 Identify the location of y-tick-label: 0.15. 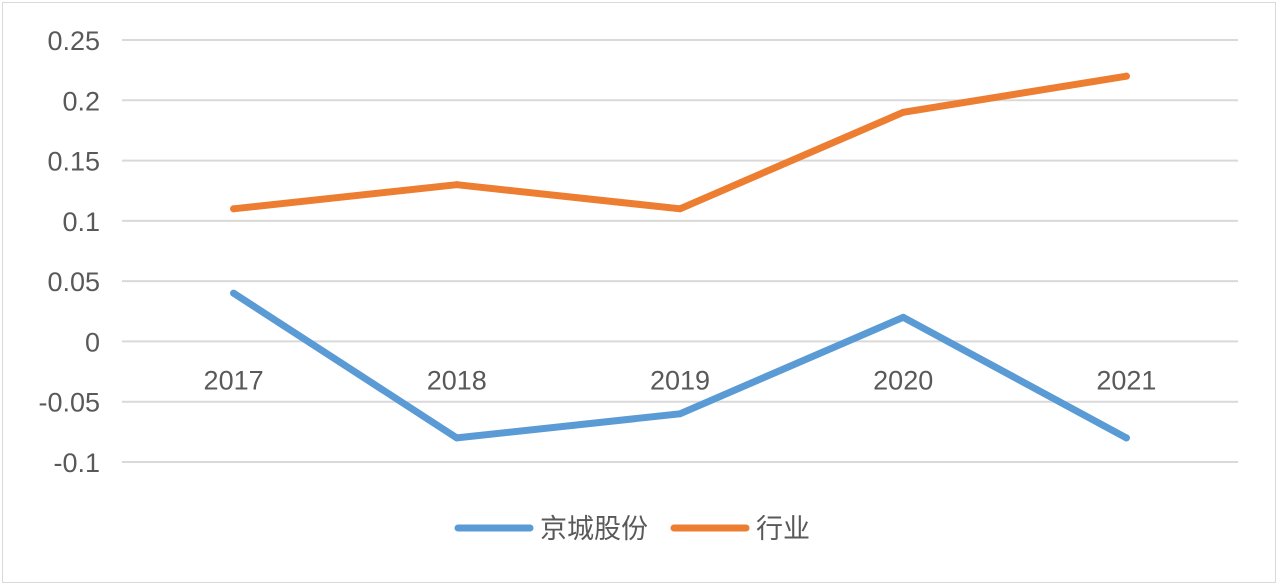
(73, 162).